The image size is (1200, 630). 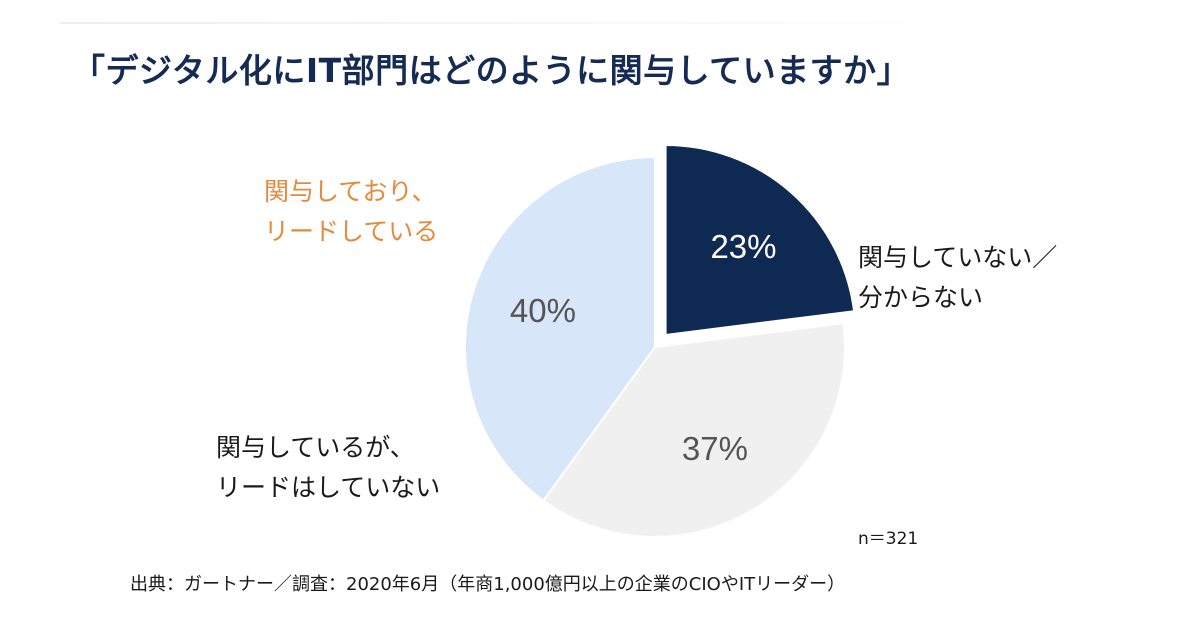 I want to click on slice-label-involved-not-leading-line2: リードはしていない, so click(x=328, y=487).